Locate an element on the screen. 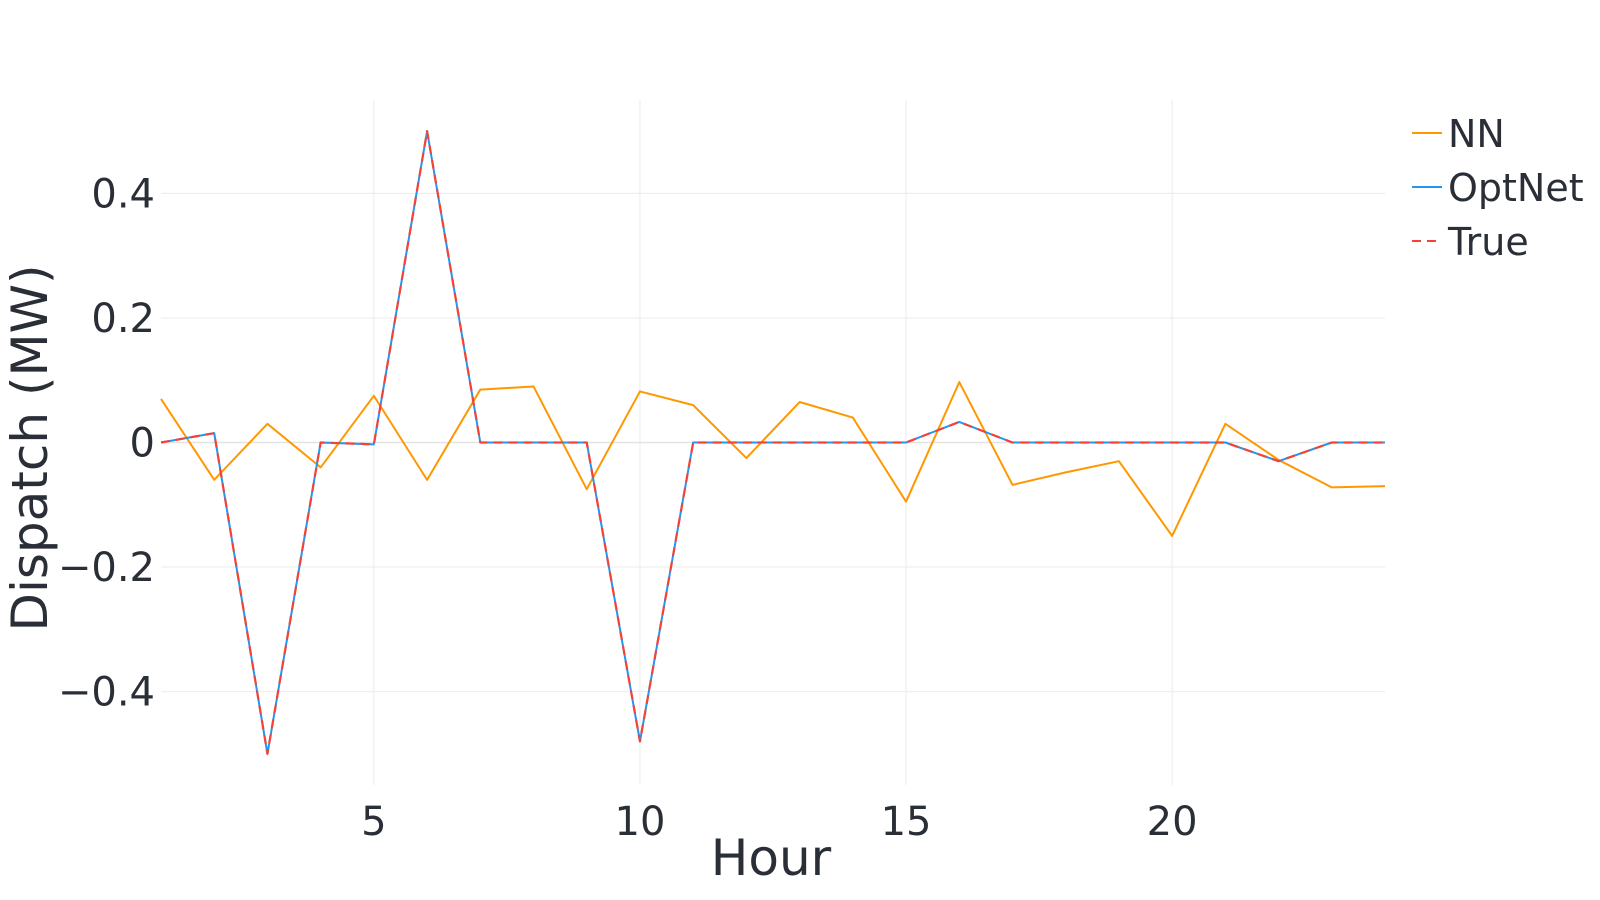  y-tick-label: 0 is located at coordinates (142, 444).